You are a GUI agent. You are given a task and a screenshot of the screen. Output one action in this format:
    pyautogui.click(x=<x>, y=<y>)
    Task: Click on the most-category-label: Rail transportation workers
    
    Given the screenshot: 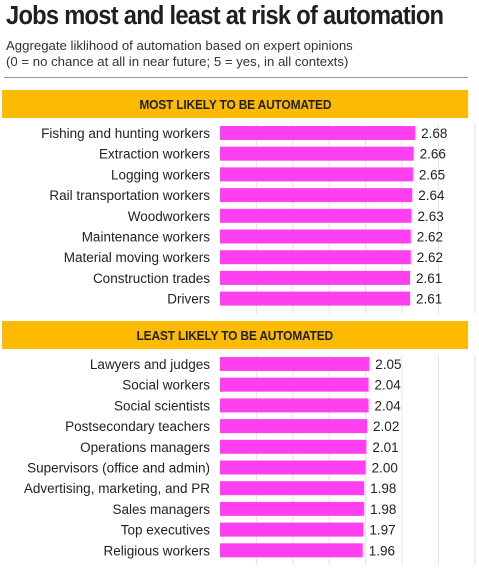 What is the action you would take?
    pyautogui.click(x=129, y=195)
    